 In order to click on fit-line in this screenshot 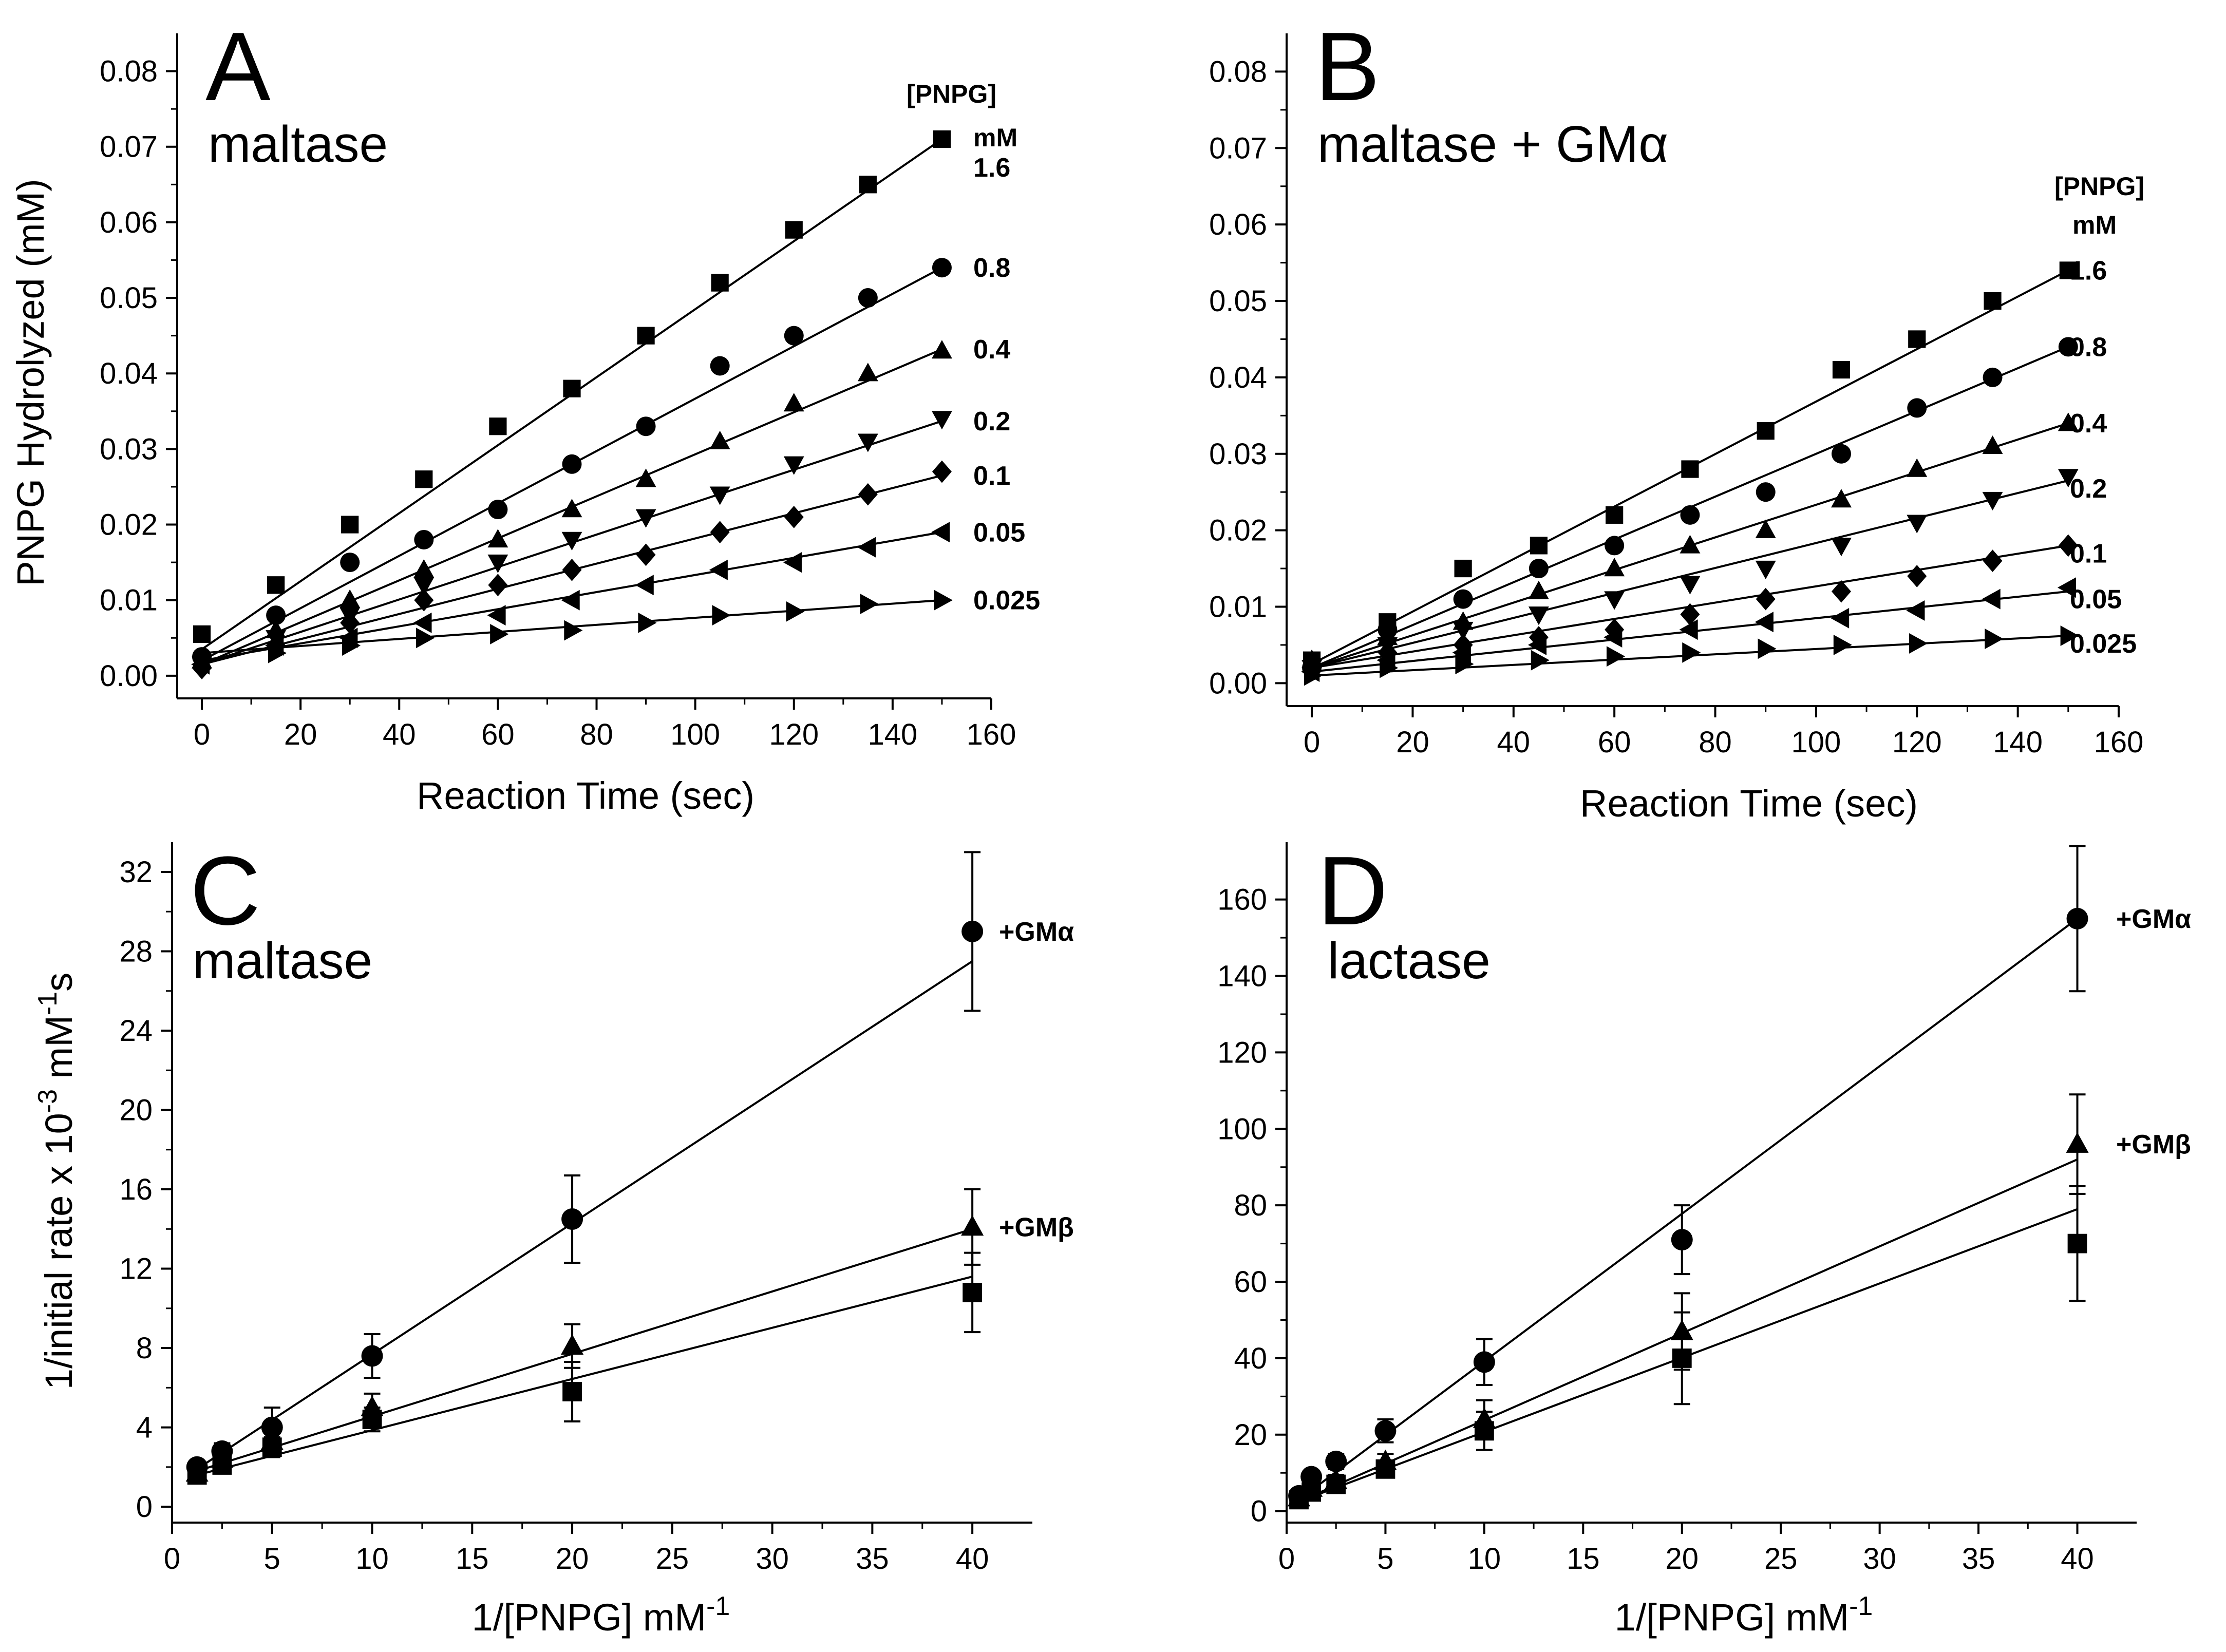, I will do `click(1688, 1209)`.